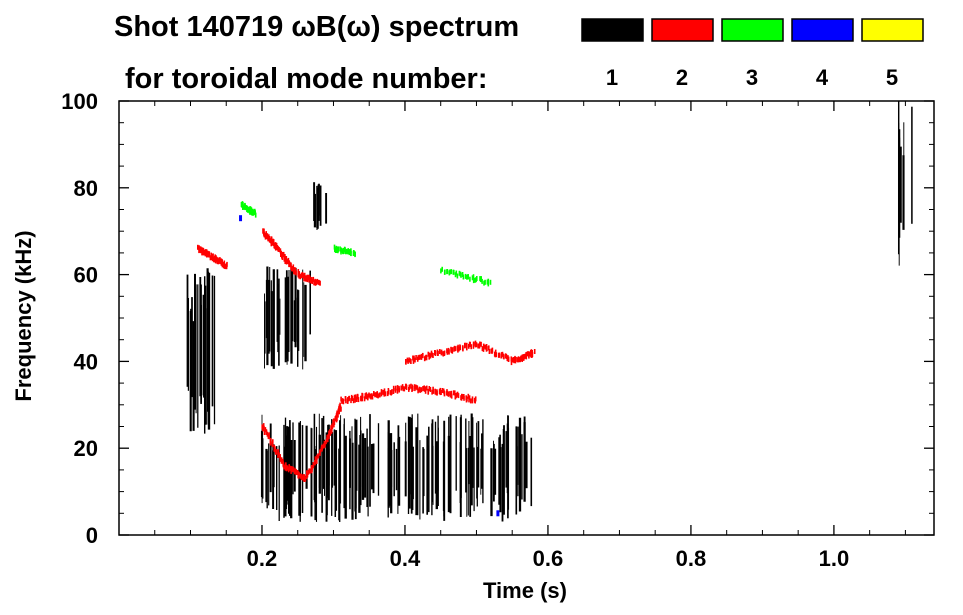  What do you see at coordinates (79, 101) in the screenshot?
I see `y-tick-label: 100` at bounding box center [79, 101].